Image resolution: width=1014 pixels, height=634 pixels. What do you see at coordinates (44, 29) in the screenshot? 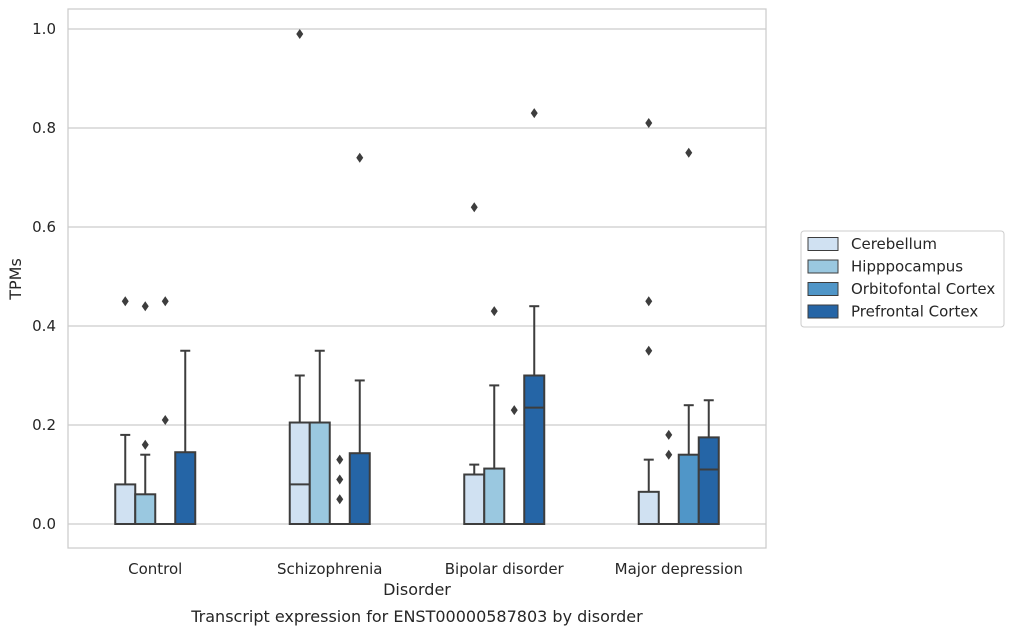
I see `y-tick-label: 1.0` at bounding box center [44, 29].